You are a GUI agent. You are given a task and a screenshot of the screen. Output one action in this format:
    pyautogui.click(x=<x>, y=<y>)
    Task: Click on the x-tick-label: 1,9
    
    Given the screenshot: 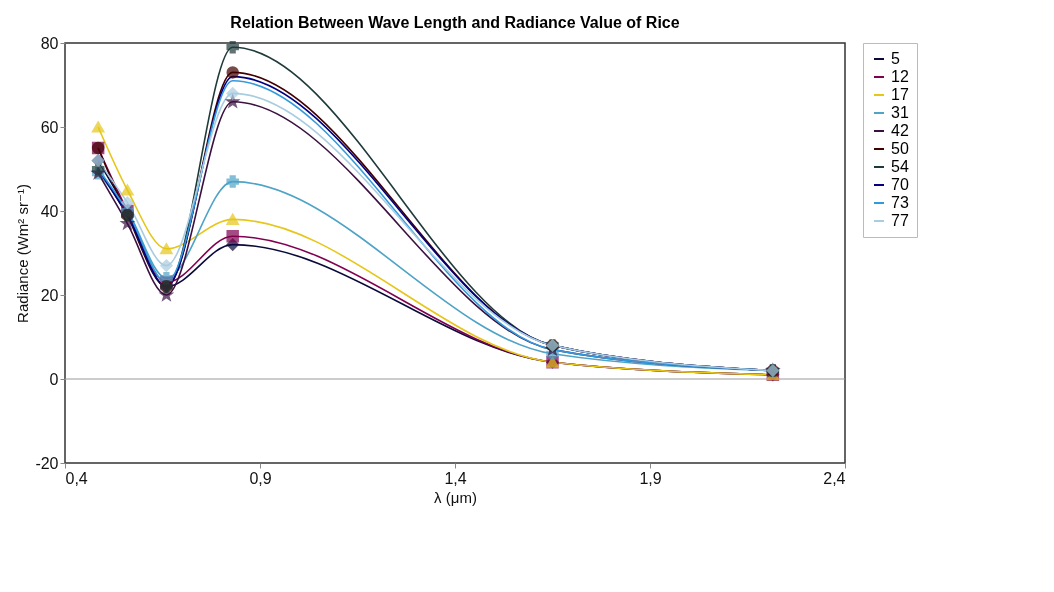 What is the action you would take?
    pyautogui.click(x=650, y=478)
    